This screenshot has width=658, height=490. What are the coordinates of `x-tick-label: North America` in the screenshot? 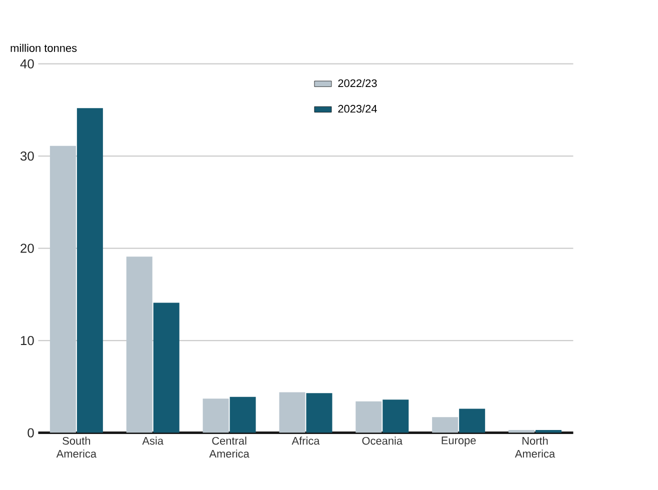 It's located at (535, 447).